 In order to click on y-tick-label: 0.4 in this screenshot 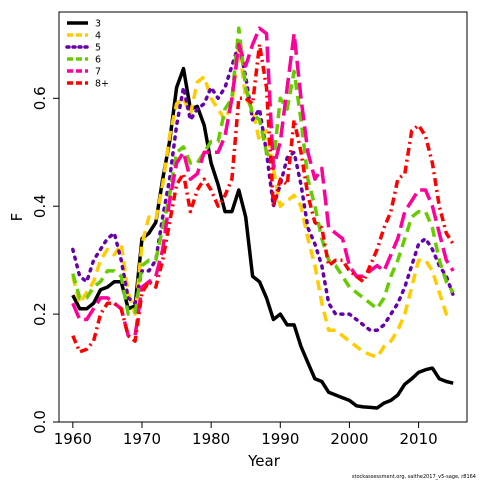, I will do `click(40, 206)`.